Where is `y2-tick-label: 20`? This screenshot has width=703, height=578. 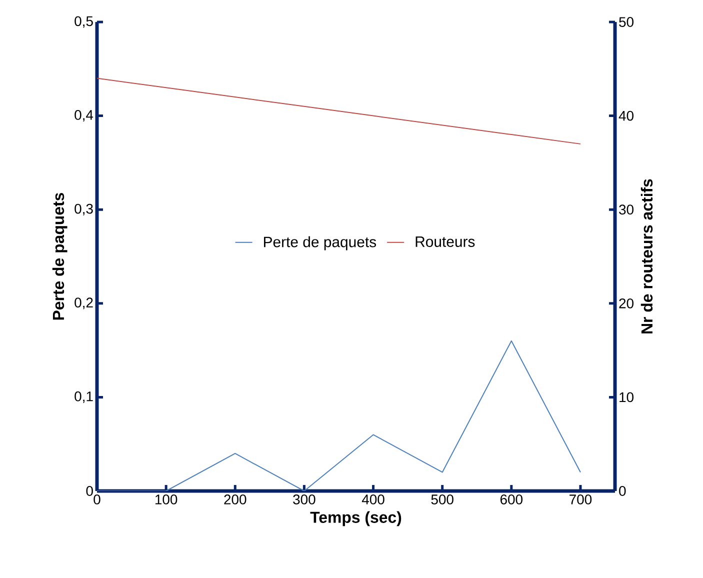
y2-tick-label: 20 is located at coordinates (626, 303).